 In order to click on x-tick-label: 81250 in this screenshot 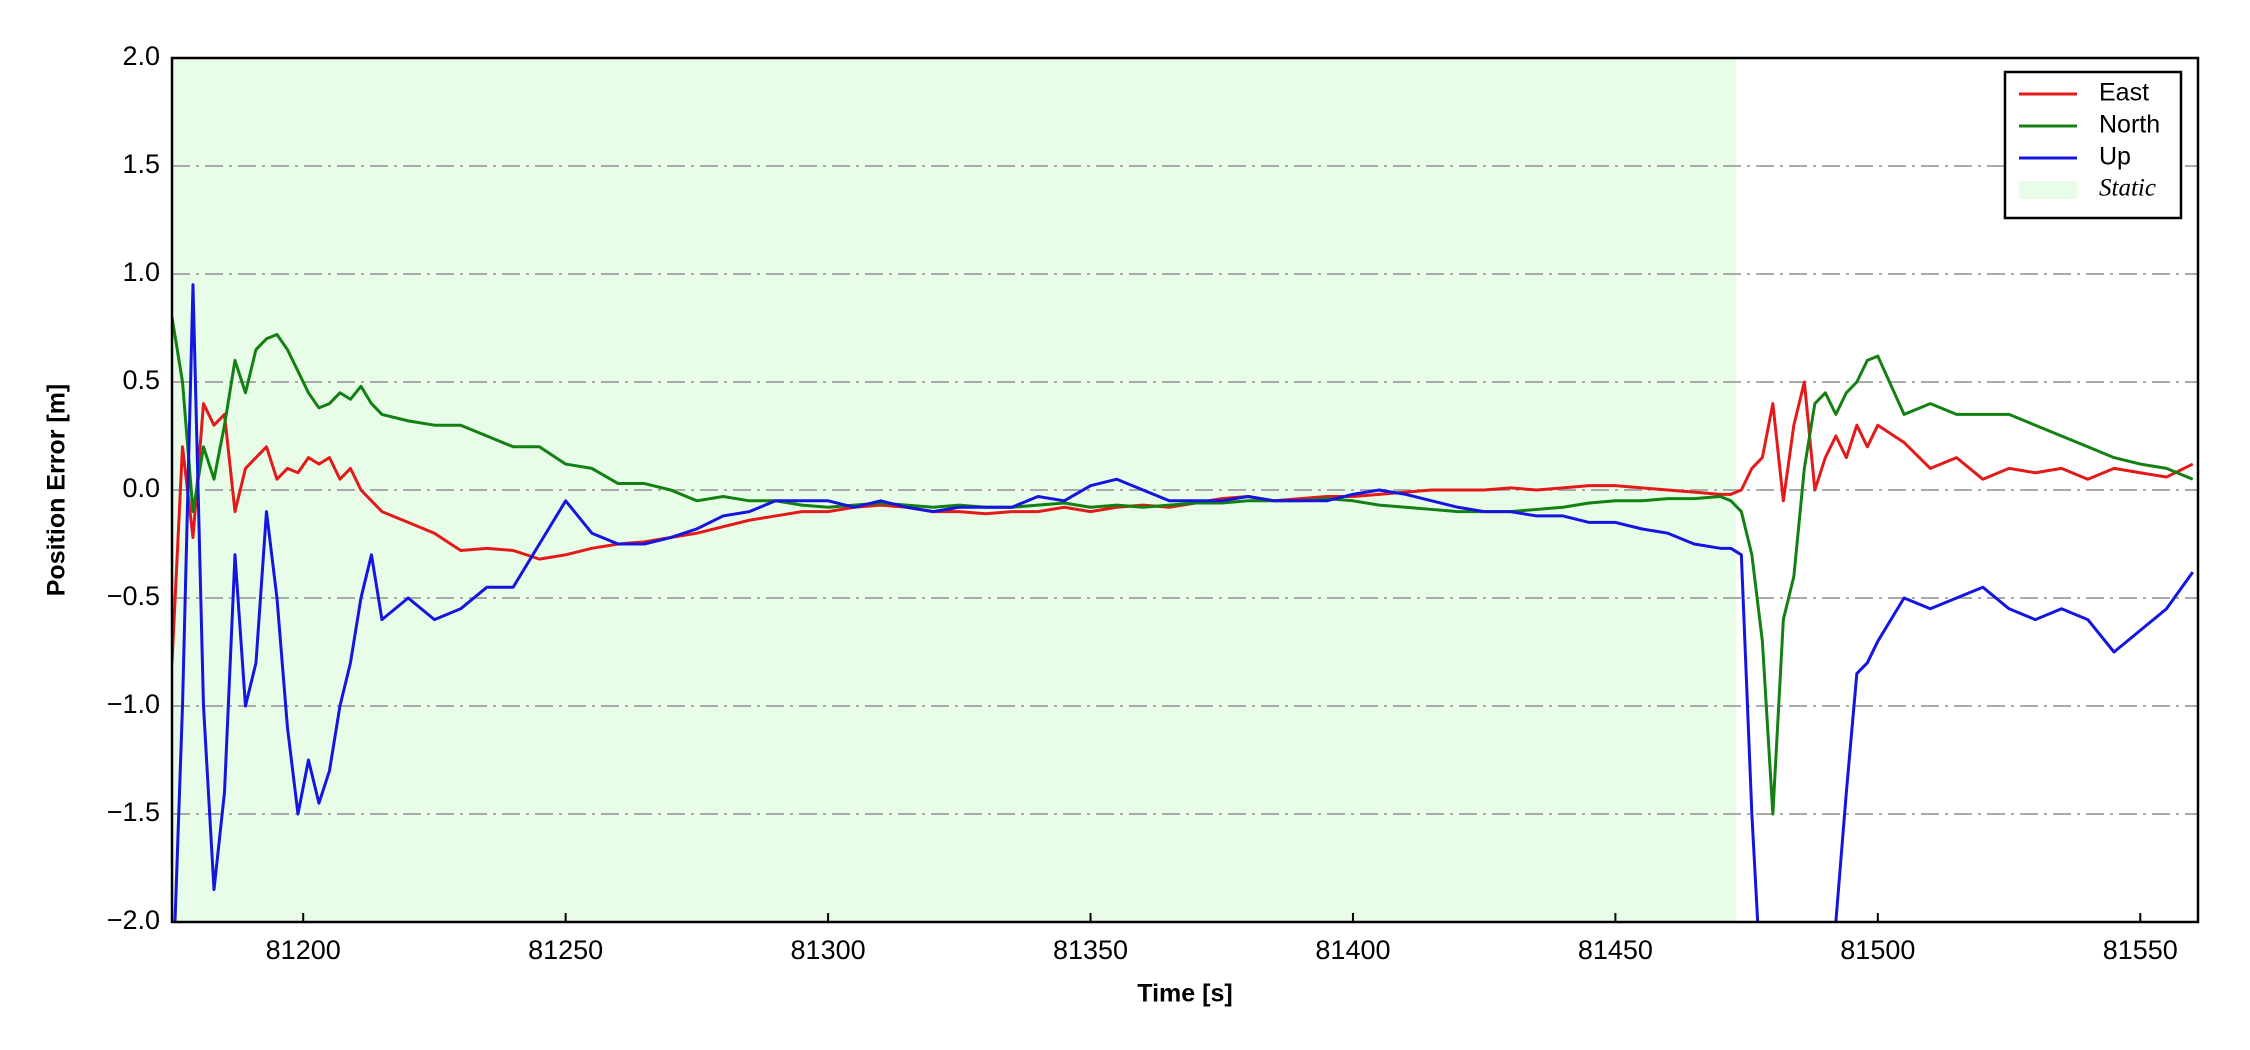, I will do `click(565, 950)`.